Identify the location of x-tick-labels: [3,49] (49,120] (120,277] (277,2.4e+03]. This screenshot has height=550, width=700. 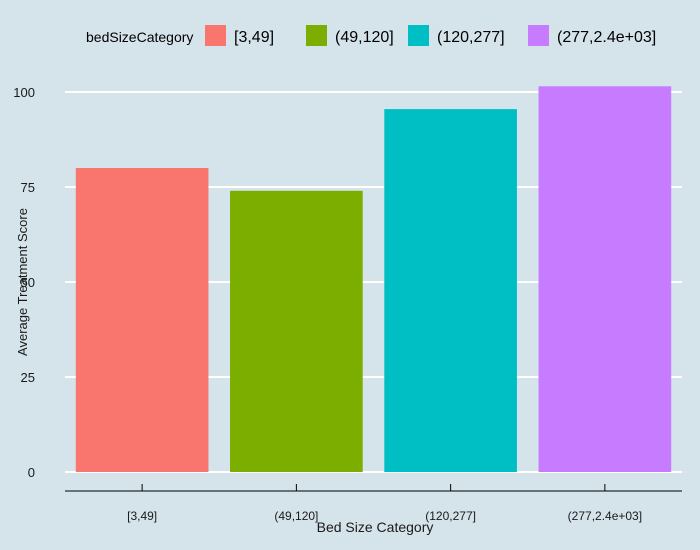
(384, 503).